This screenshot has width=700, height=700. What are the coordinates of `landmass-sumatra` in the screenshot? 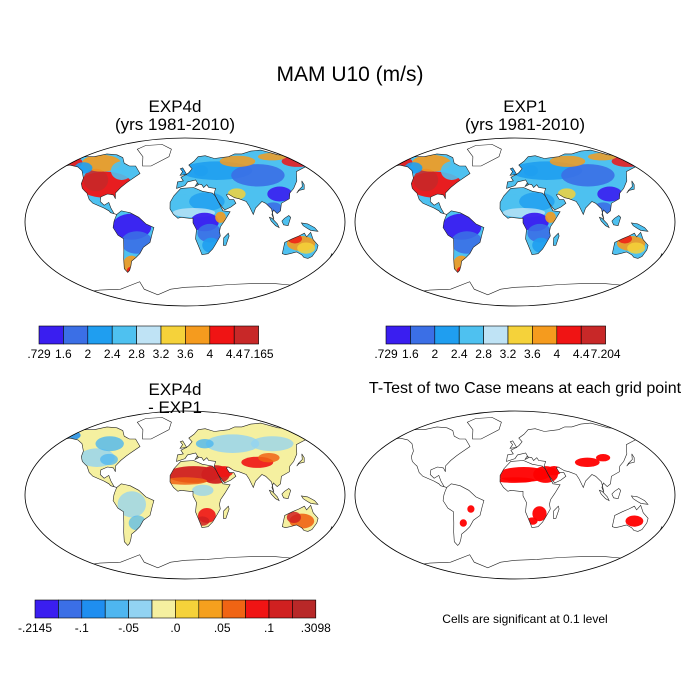 It's located at (604, 222).